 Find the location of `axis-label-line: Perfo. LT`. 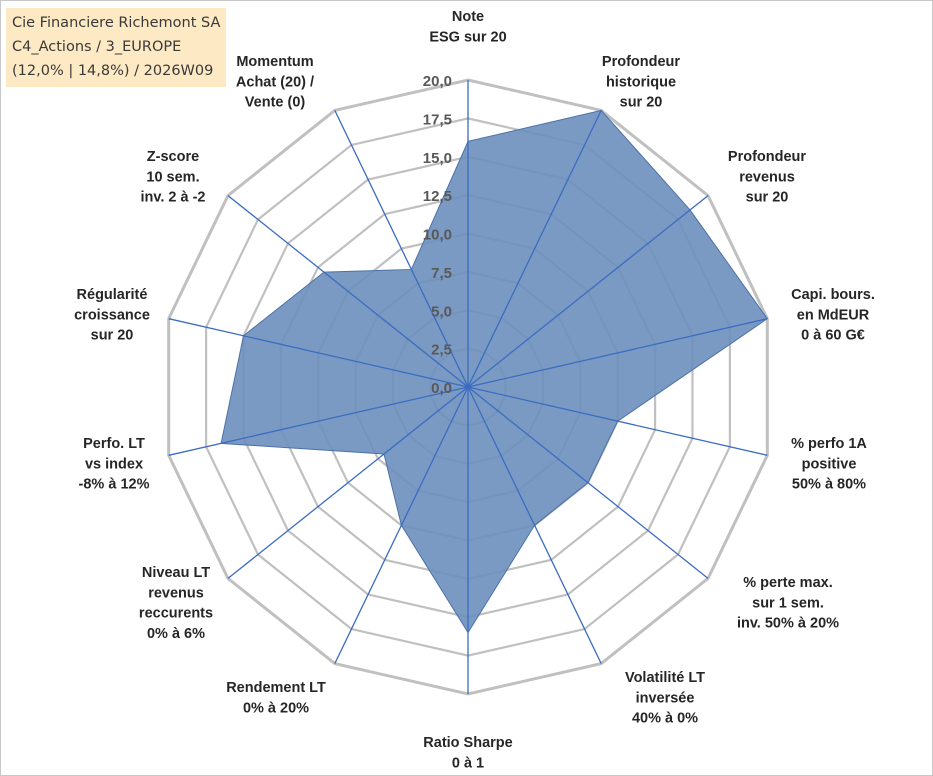

axis-label-line: Perfo. LT is located at coordinates (114, 444).